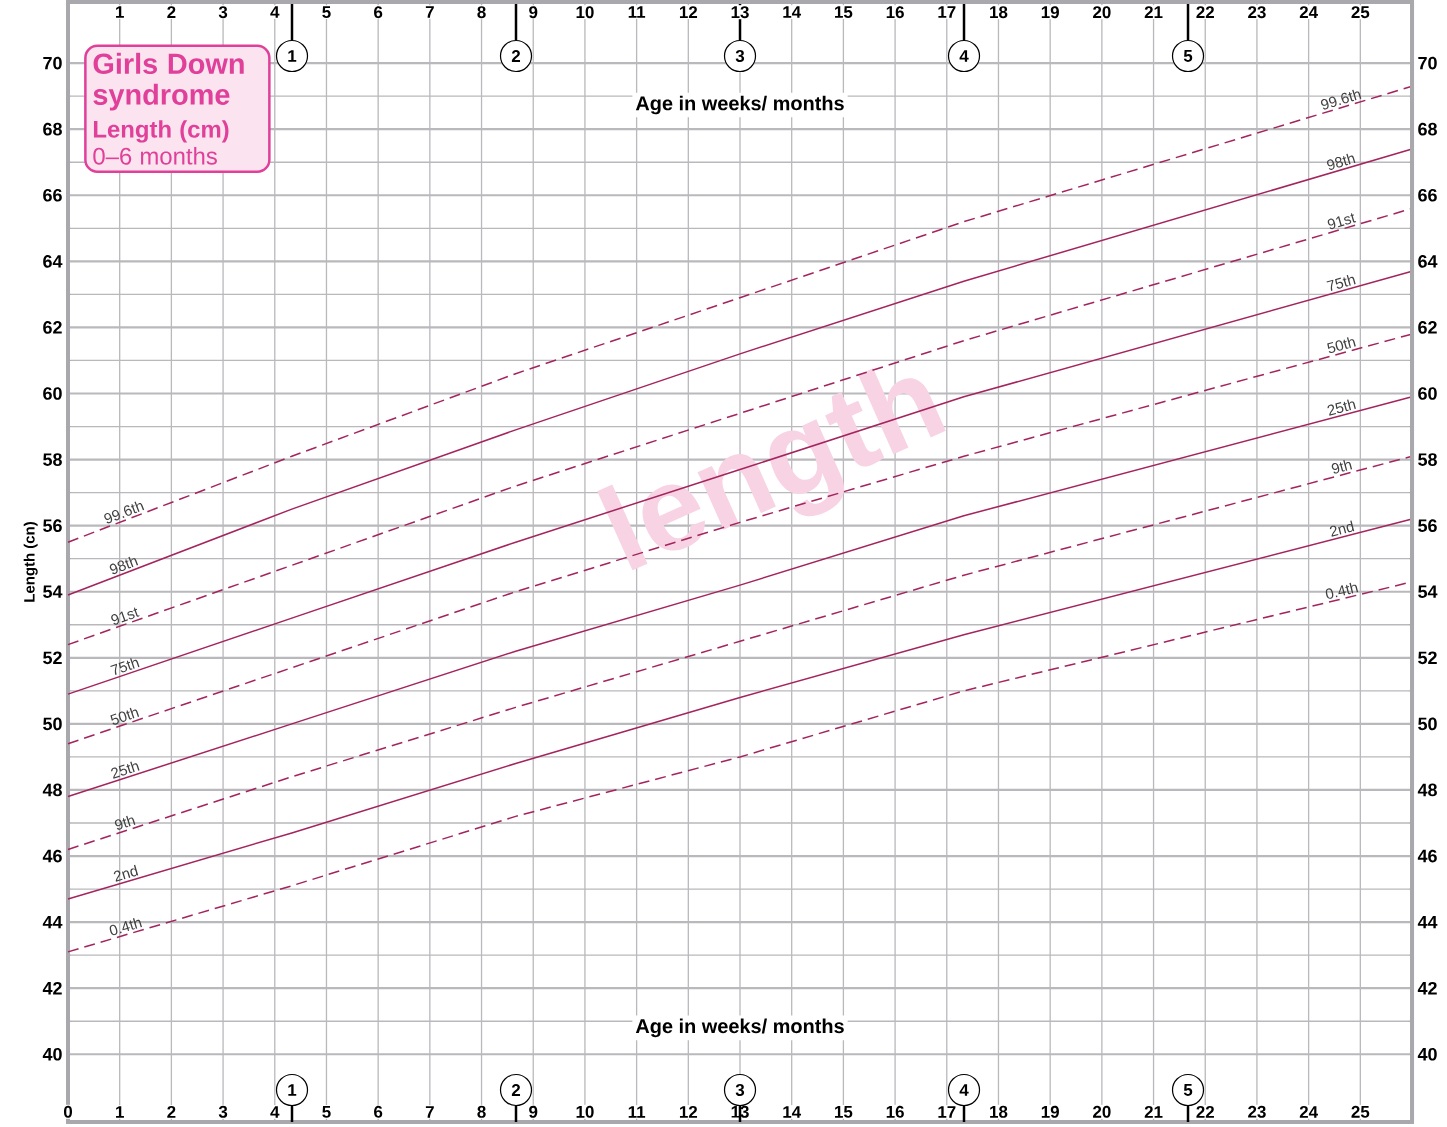 This screenshot has height=1127, width=1447. I want to click on x-tick-label: 15, so click(844, 1111).